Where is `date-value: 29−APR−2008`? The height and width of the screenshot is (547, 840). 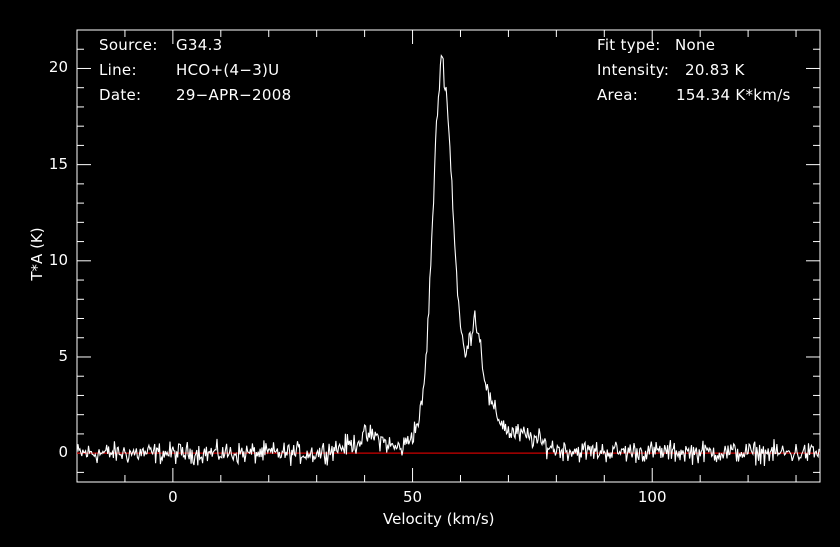
date-value: 29−APR−2008 is located at coordinates (234, 95).